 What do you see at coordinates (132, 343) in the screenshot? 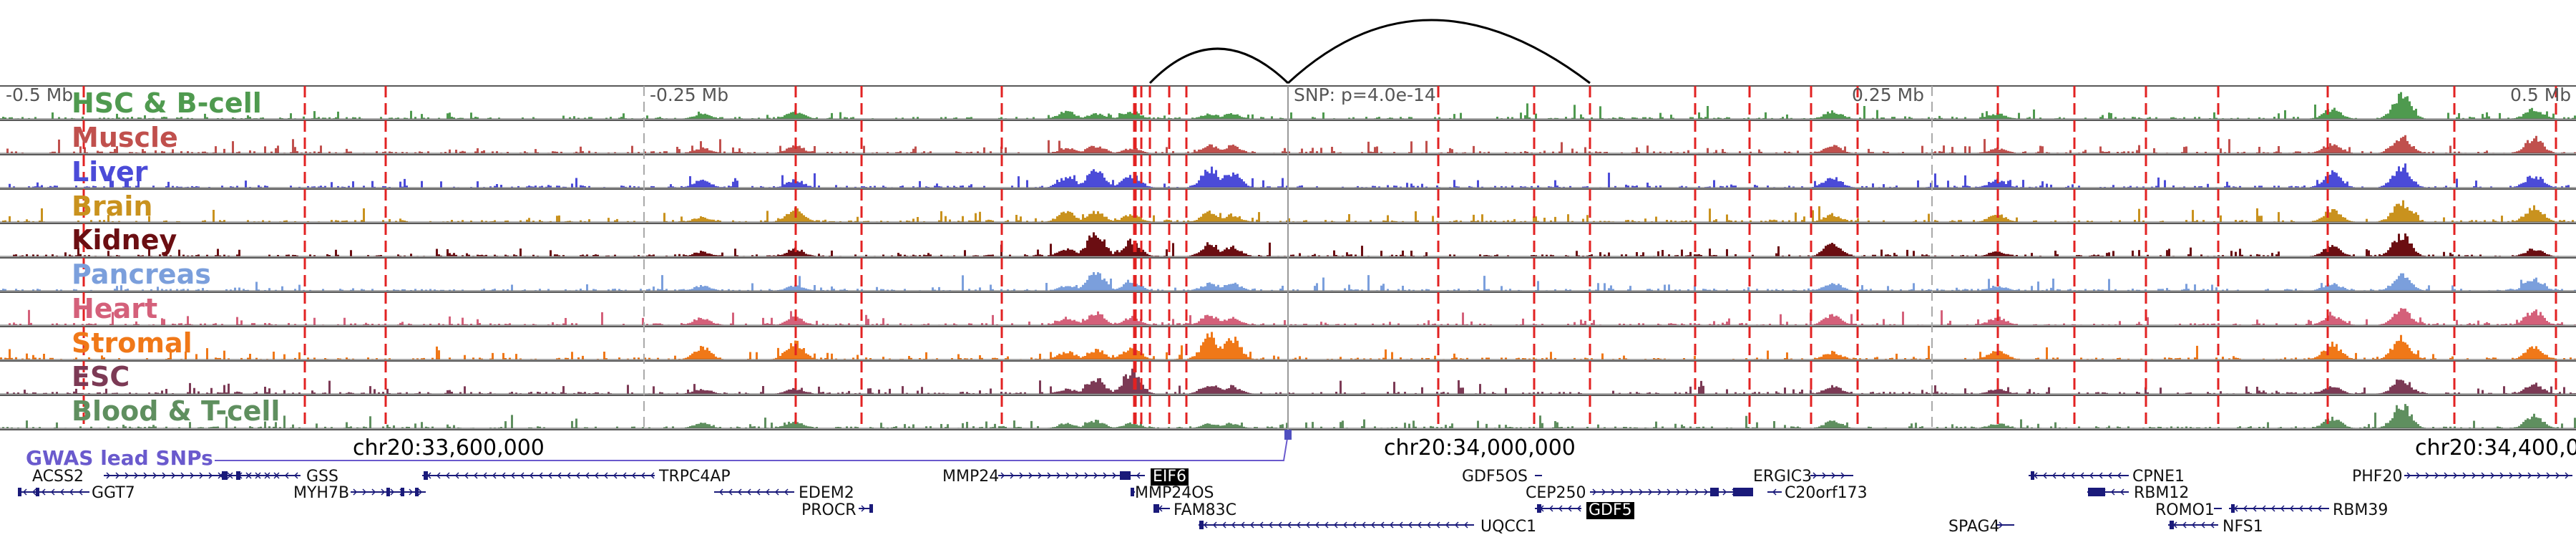
I see `track-label-stromal: Stromal` at bounding box center [132, 343].